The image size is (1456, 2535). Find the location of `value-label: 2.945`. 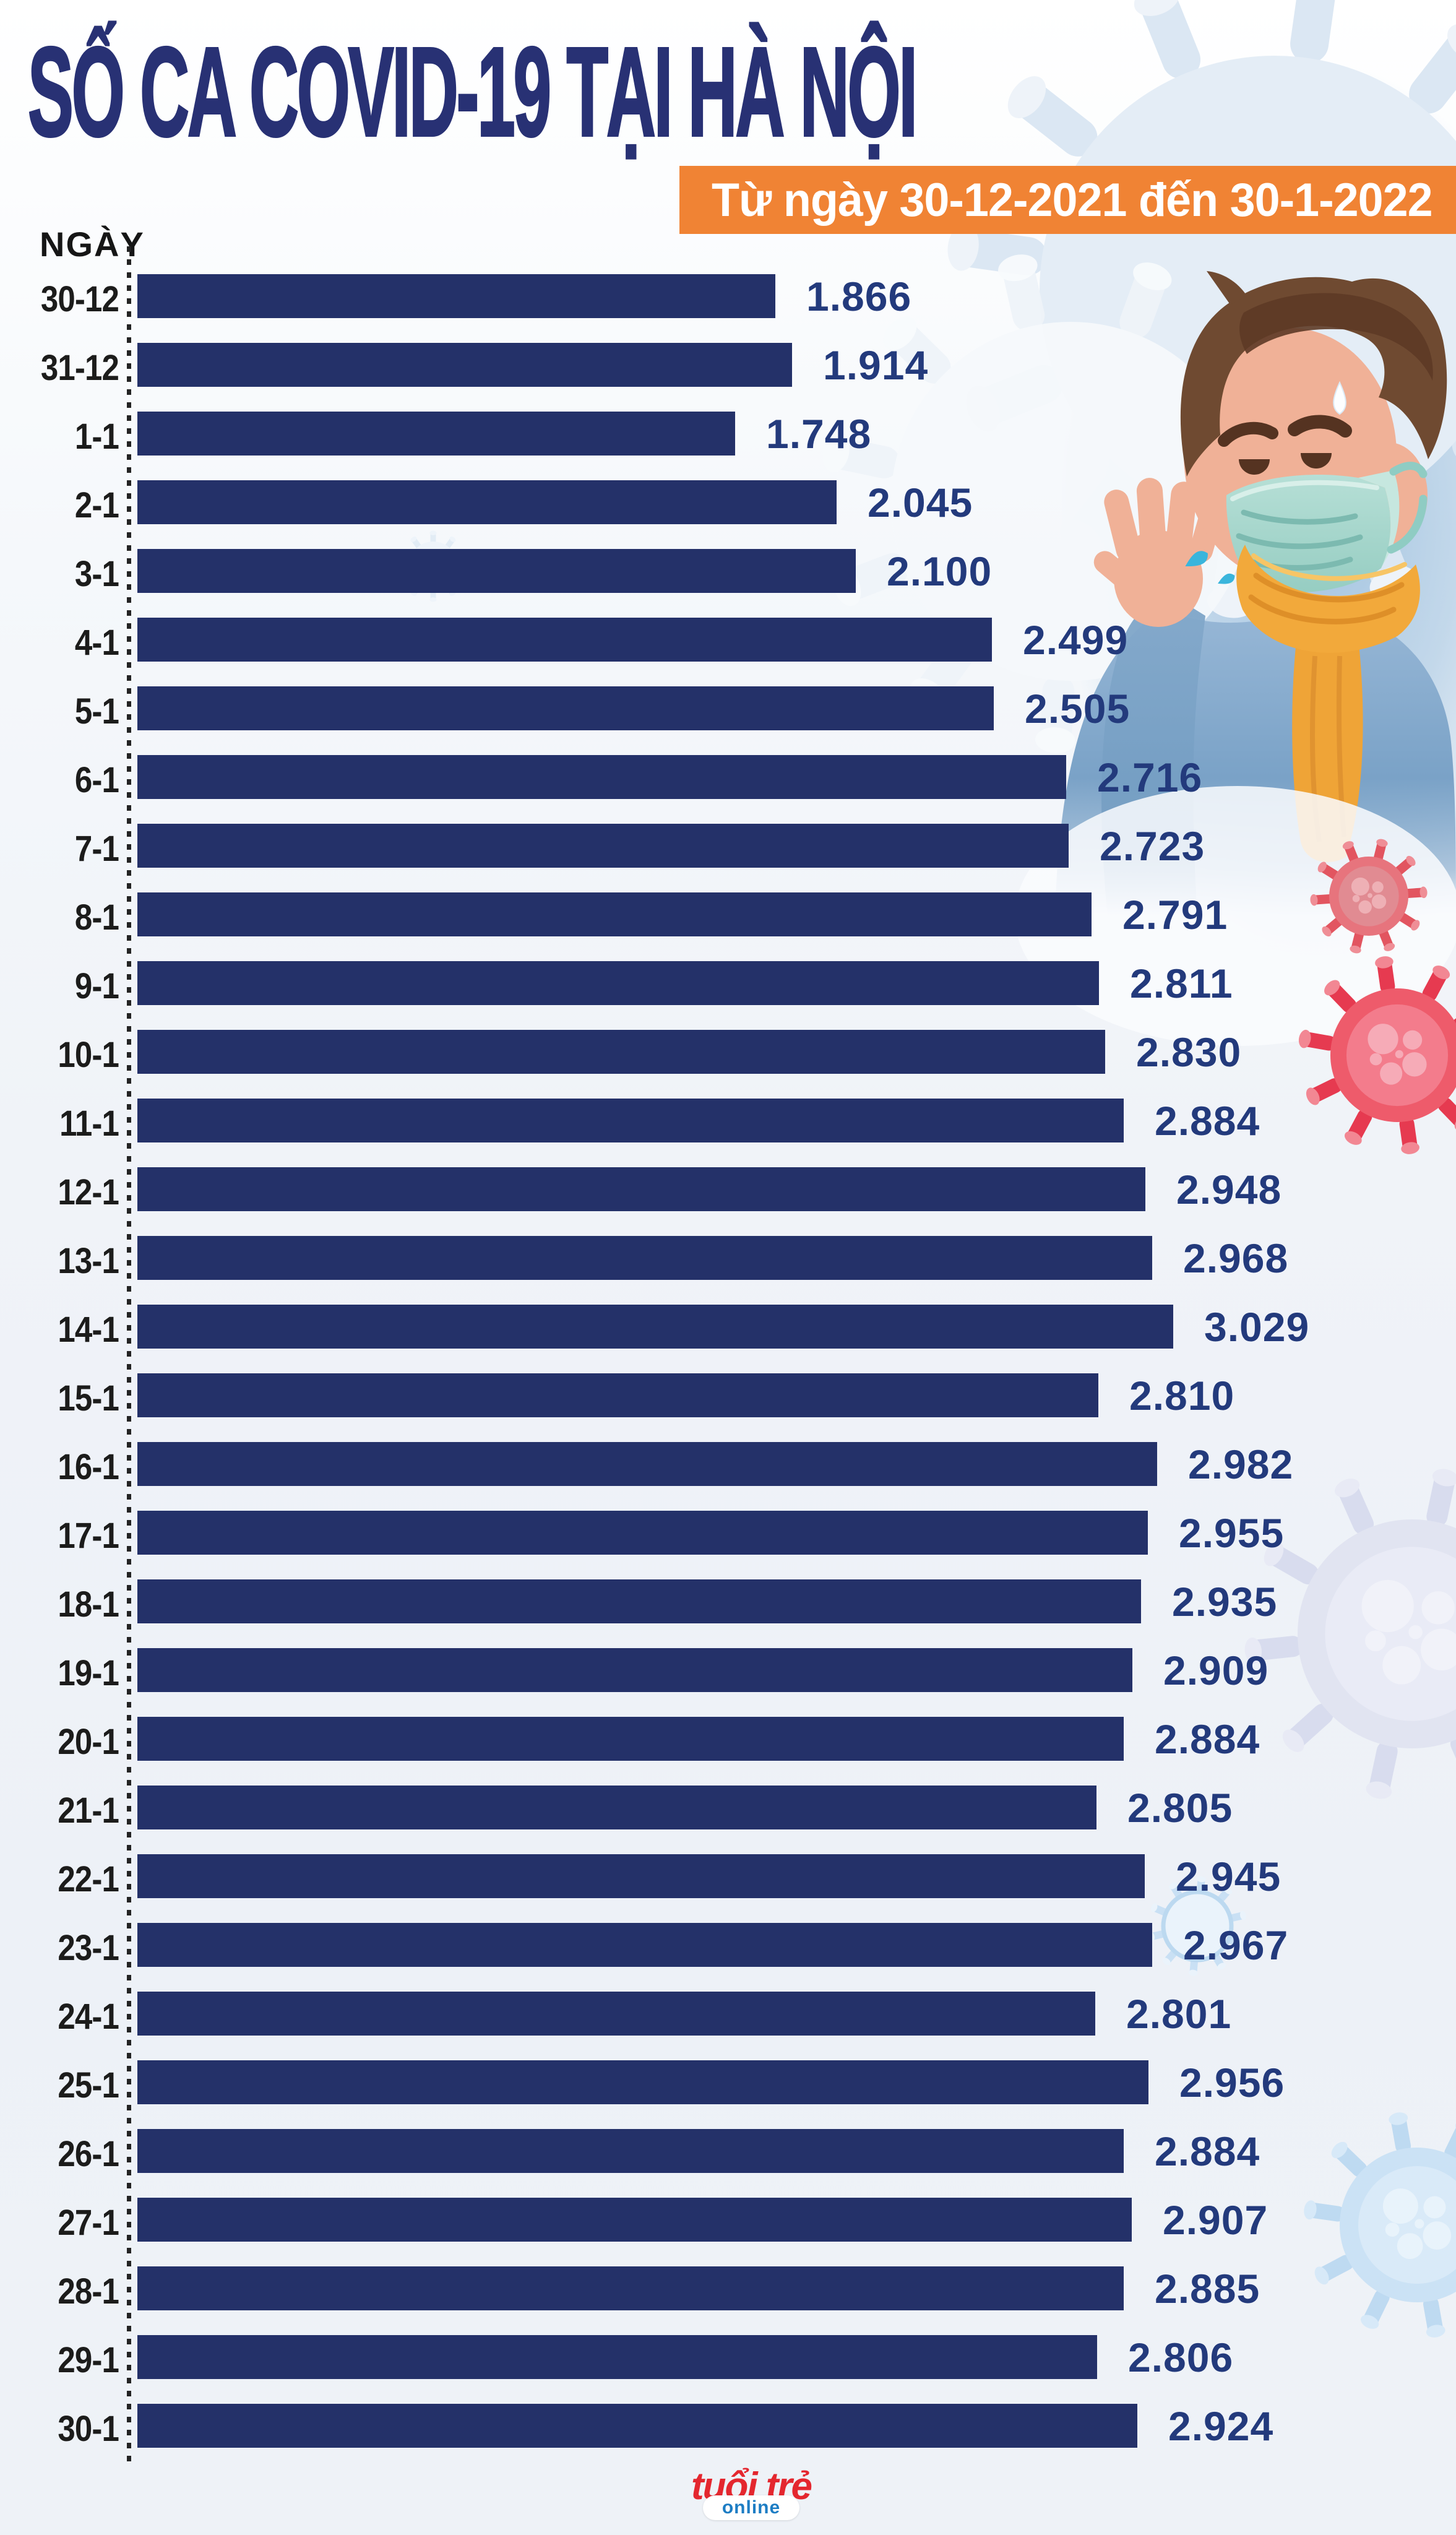

value-label: 2.945 is located at coordinates (1229, 1876).